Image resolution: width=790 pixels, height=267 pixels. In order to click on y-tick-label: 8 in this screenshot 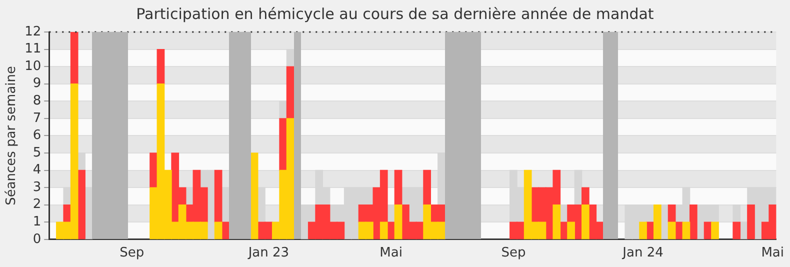, I will do `click(37, 101)`.